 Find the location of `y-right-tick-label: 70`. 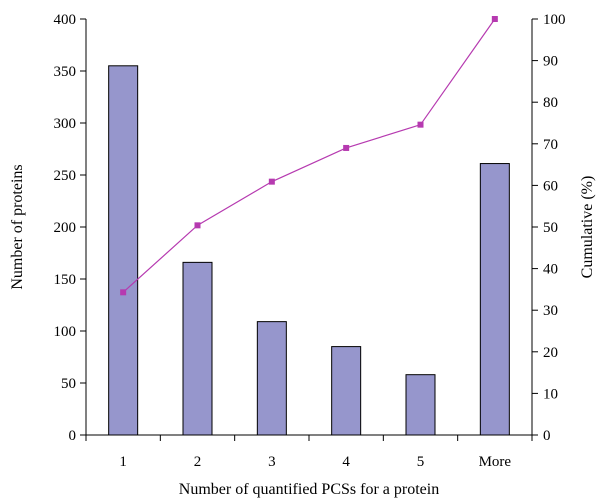

y-right-tick-label: 70 is located at coordinates (550, 145).